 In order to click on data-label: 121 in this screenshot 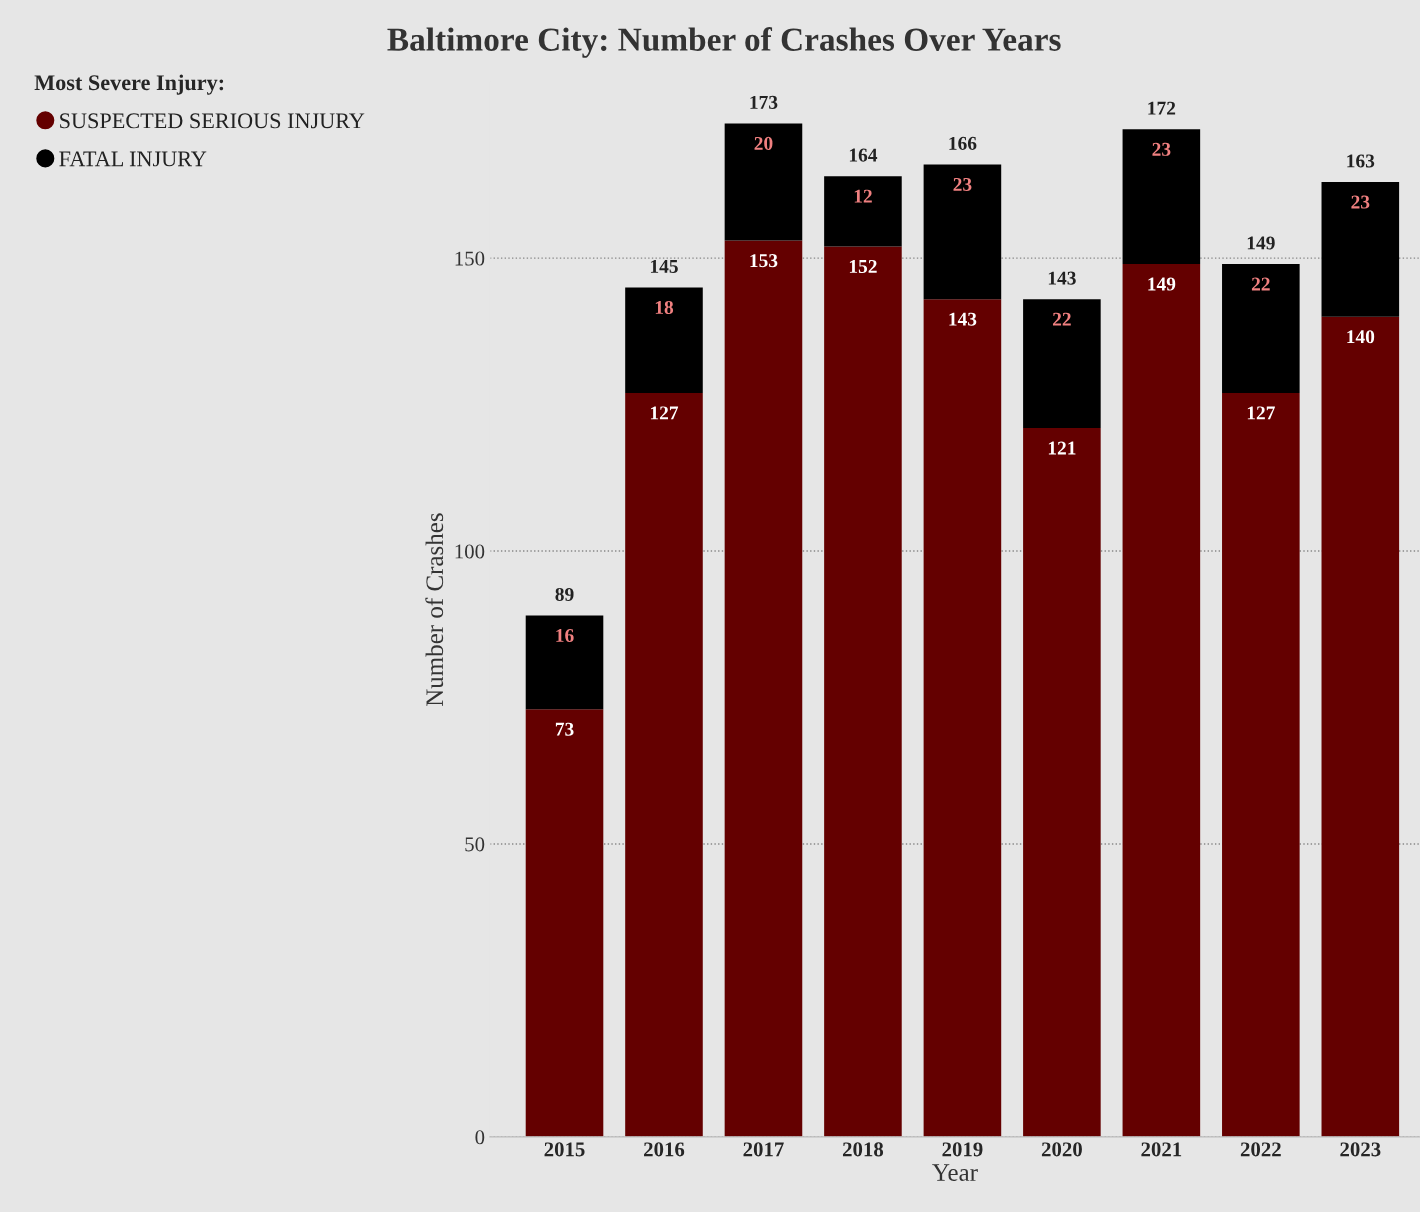, I will do `click(1062, 448)`.